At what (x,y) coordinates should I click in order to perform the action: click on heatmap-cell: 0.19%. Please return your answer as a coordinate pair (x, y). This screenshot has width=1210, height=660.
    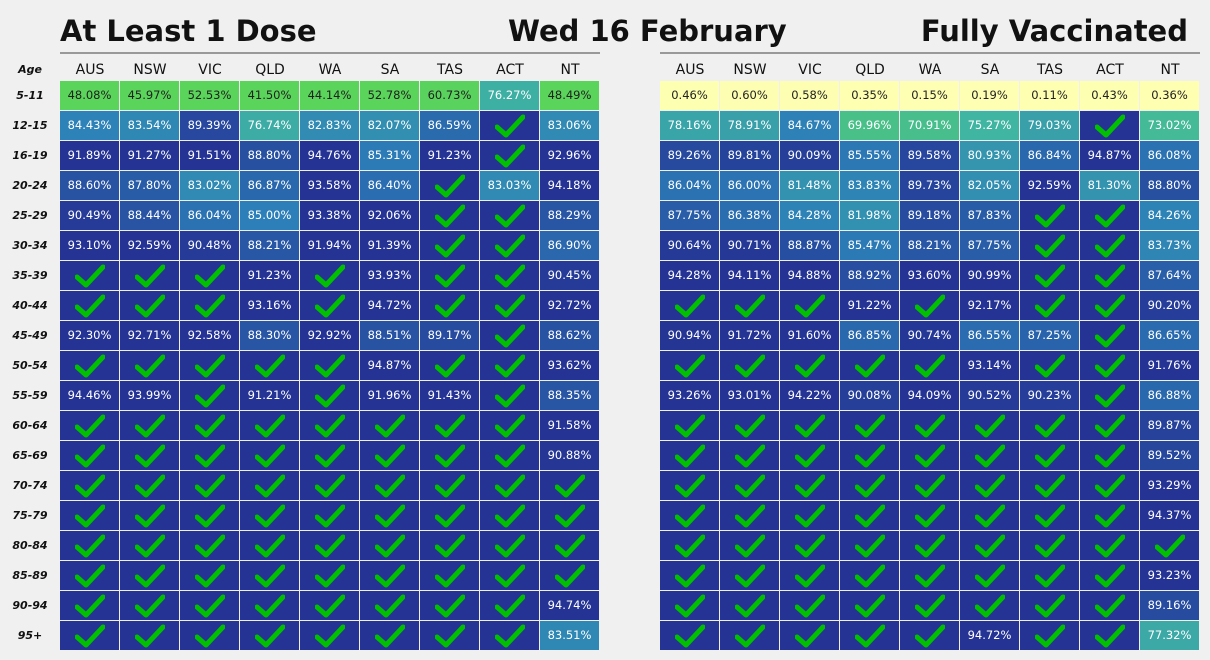
    Looking at the image, I should click on (989, 95).